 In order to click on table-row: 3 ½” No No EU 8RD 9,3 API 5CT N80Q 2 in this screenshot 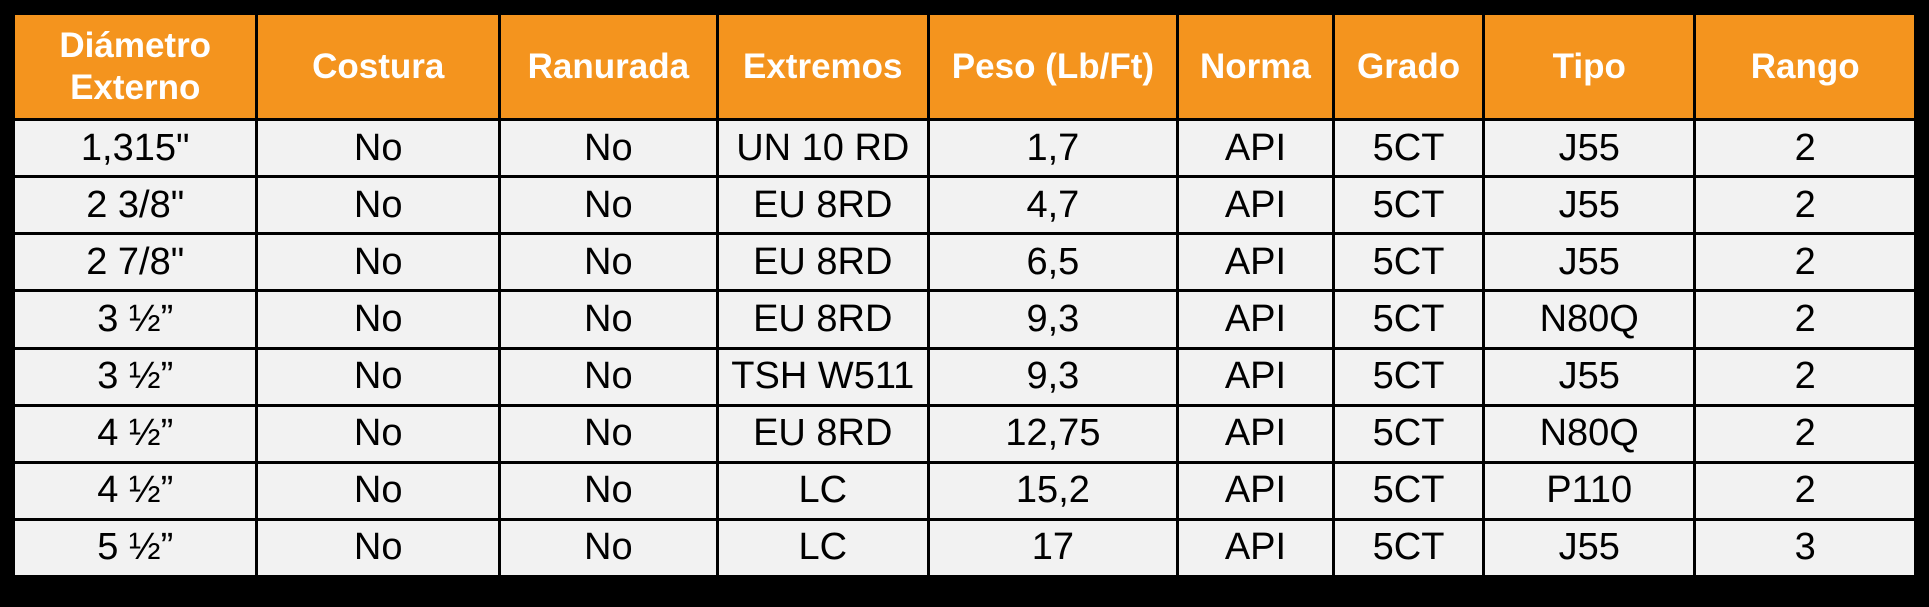, I will do `click(964, 319)`.